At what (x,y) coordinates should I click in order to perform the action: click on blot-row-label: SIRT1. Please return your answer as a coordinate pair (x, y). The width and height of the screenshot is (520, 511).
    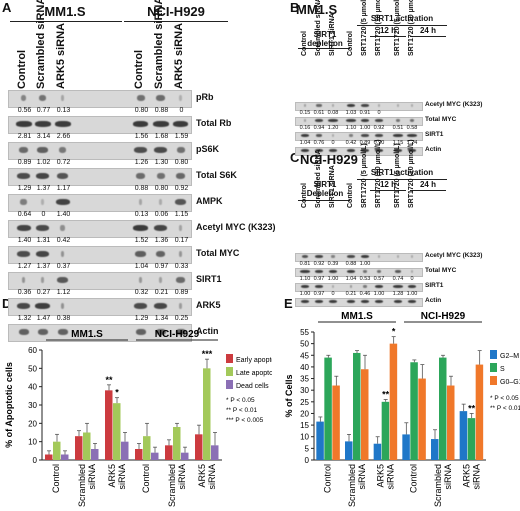
    Looking at the image, I should click on (434, 285).